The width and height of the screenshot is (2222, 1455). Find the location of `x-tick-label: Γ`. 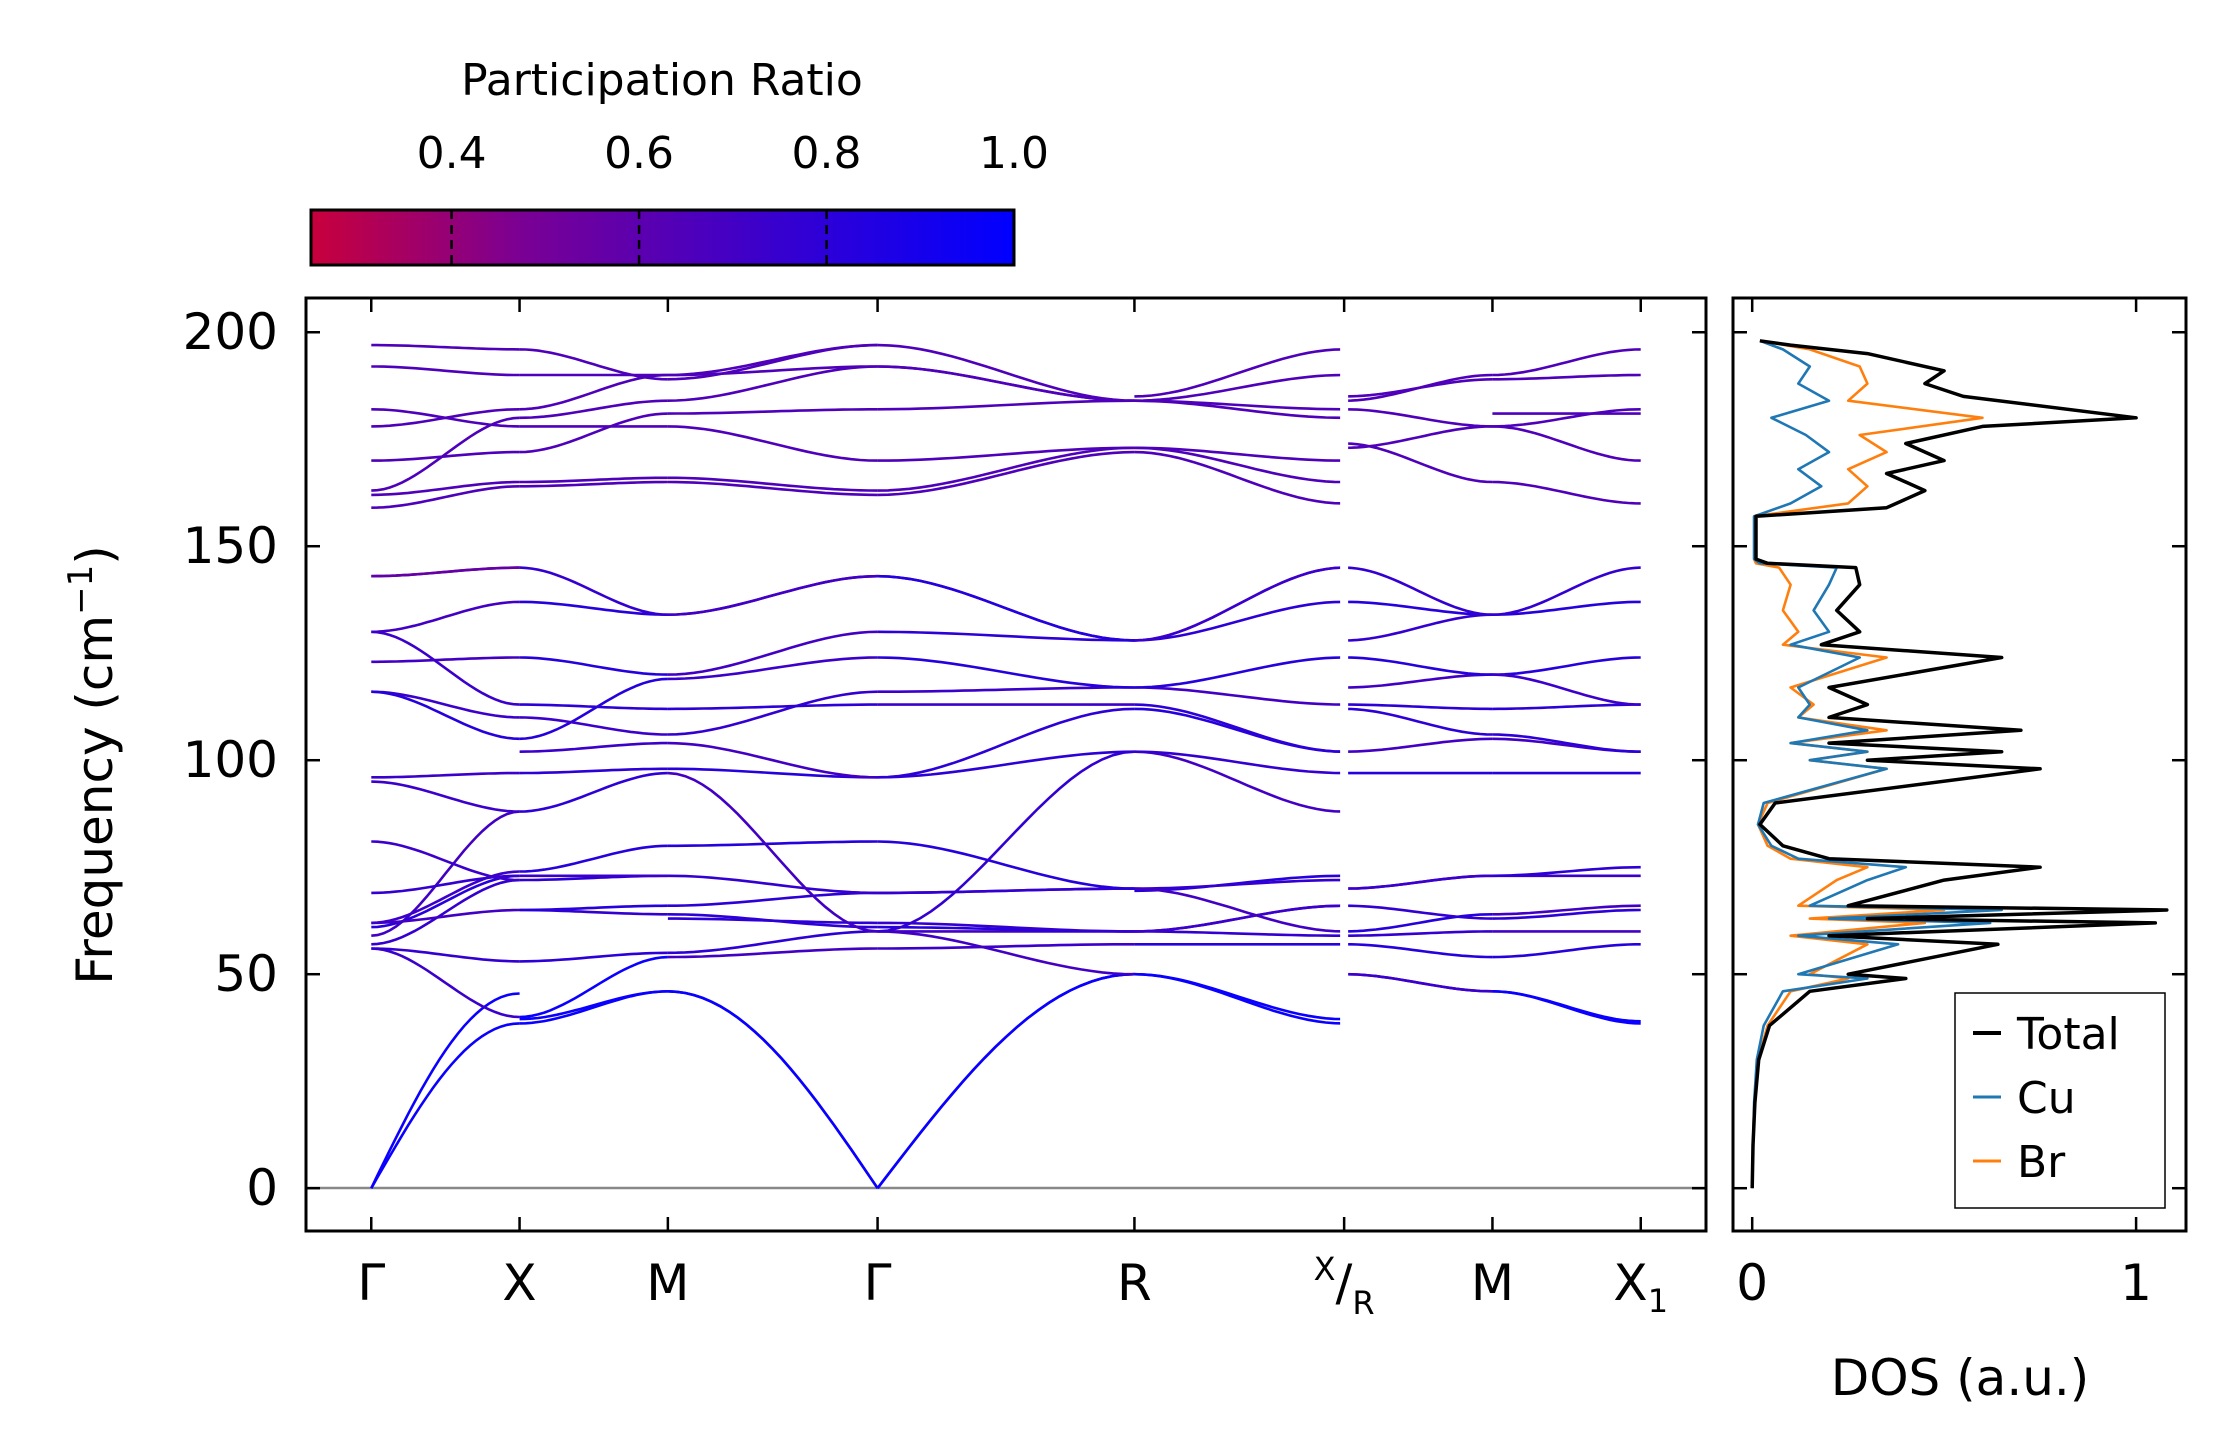

x-tick-label: Γ is located at coordinates (371, 1283).